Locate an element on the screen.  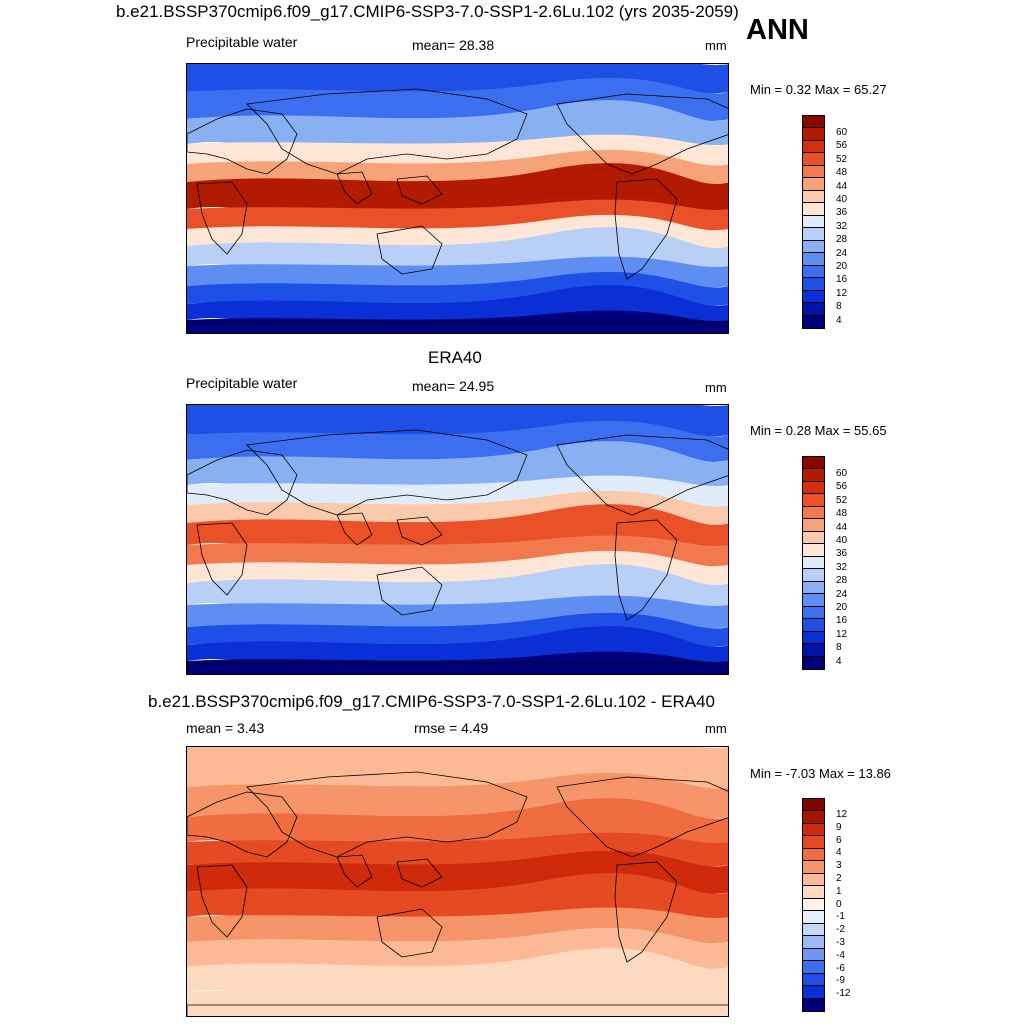
colorbar-tick-label: 1 is located at coordinates (839, 891).